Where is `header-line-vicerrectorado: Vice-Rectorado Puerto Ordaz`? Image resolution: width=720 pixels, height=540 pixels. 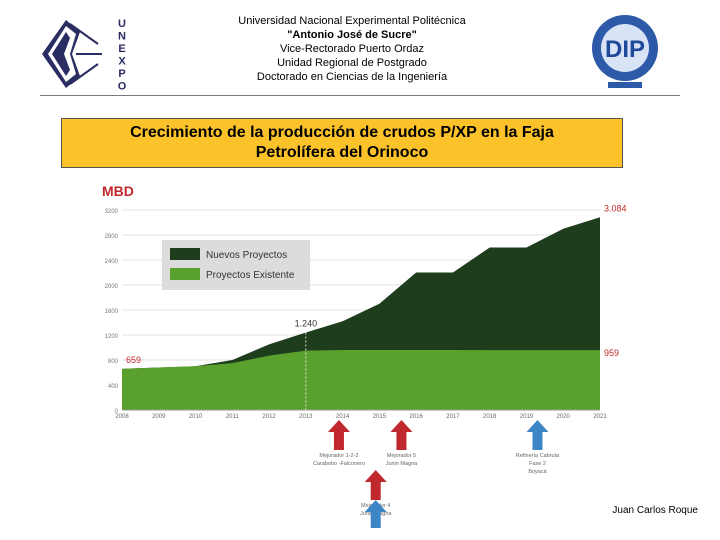
header-line-vicerrectorado: Vice-Rectorado Puerto Ordaz is located at coordinates (352, 49).